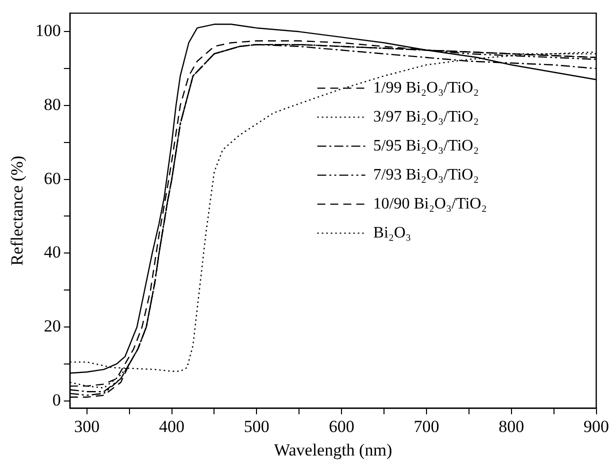  Describe the element at coordinates (17, 211) in the screenshot. I see `y-axis-title: Reflectance (%)` at that location.